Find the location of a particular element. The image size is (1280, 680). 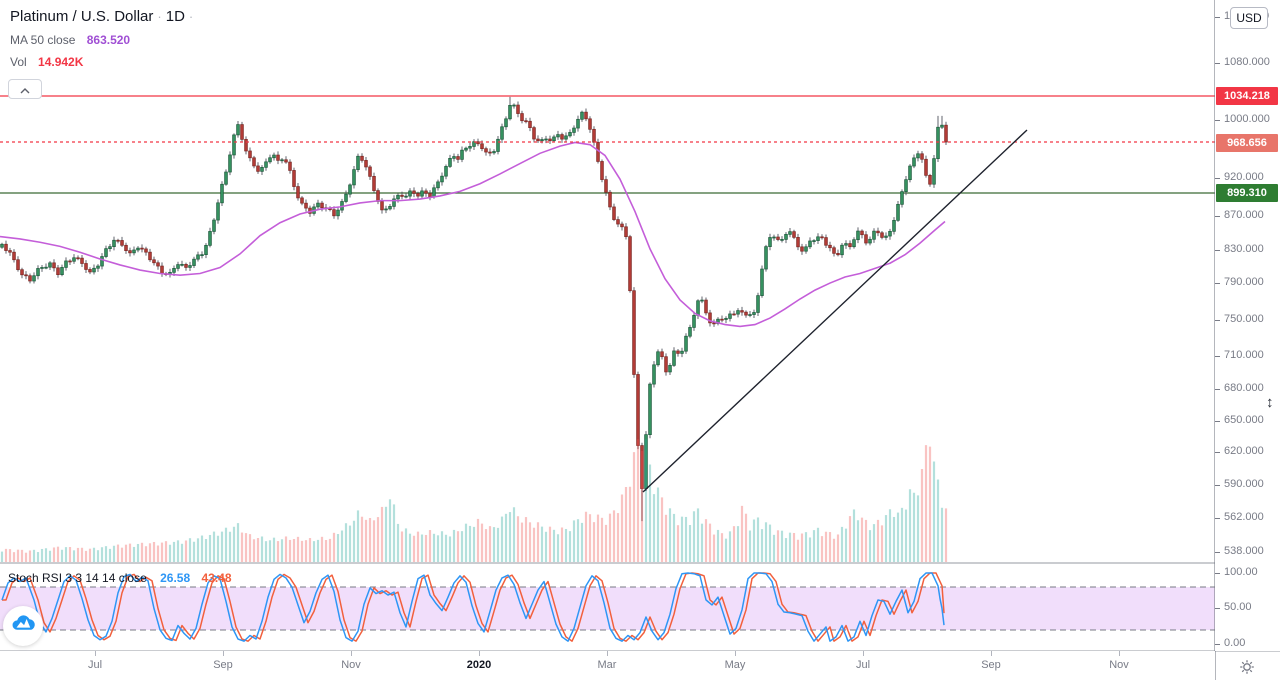

price-tick-label: 870.000 is located at coordinates (1244, 215).